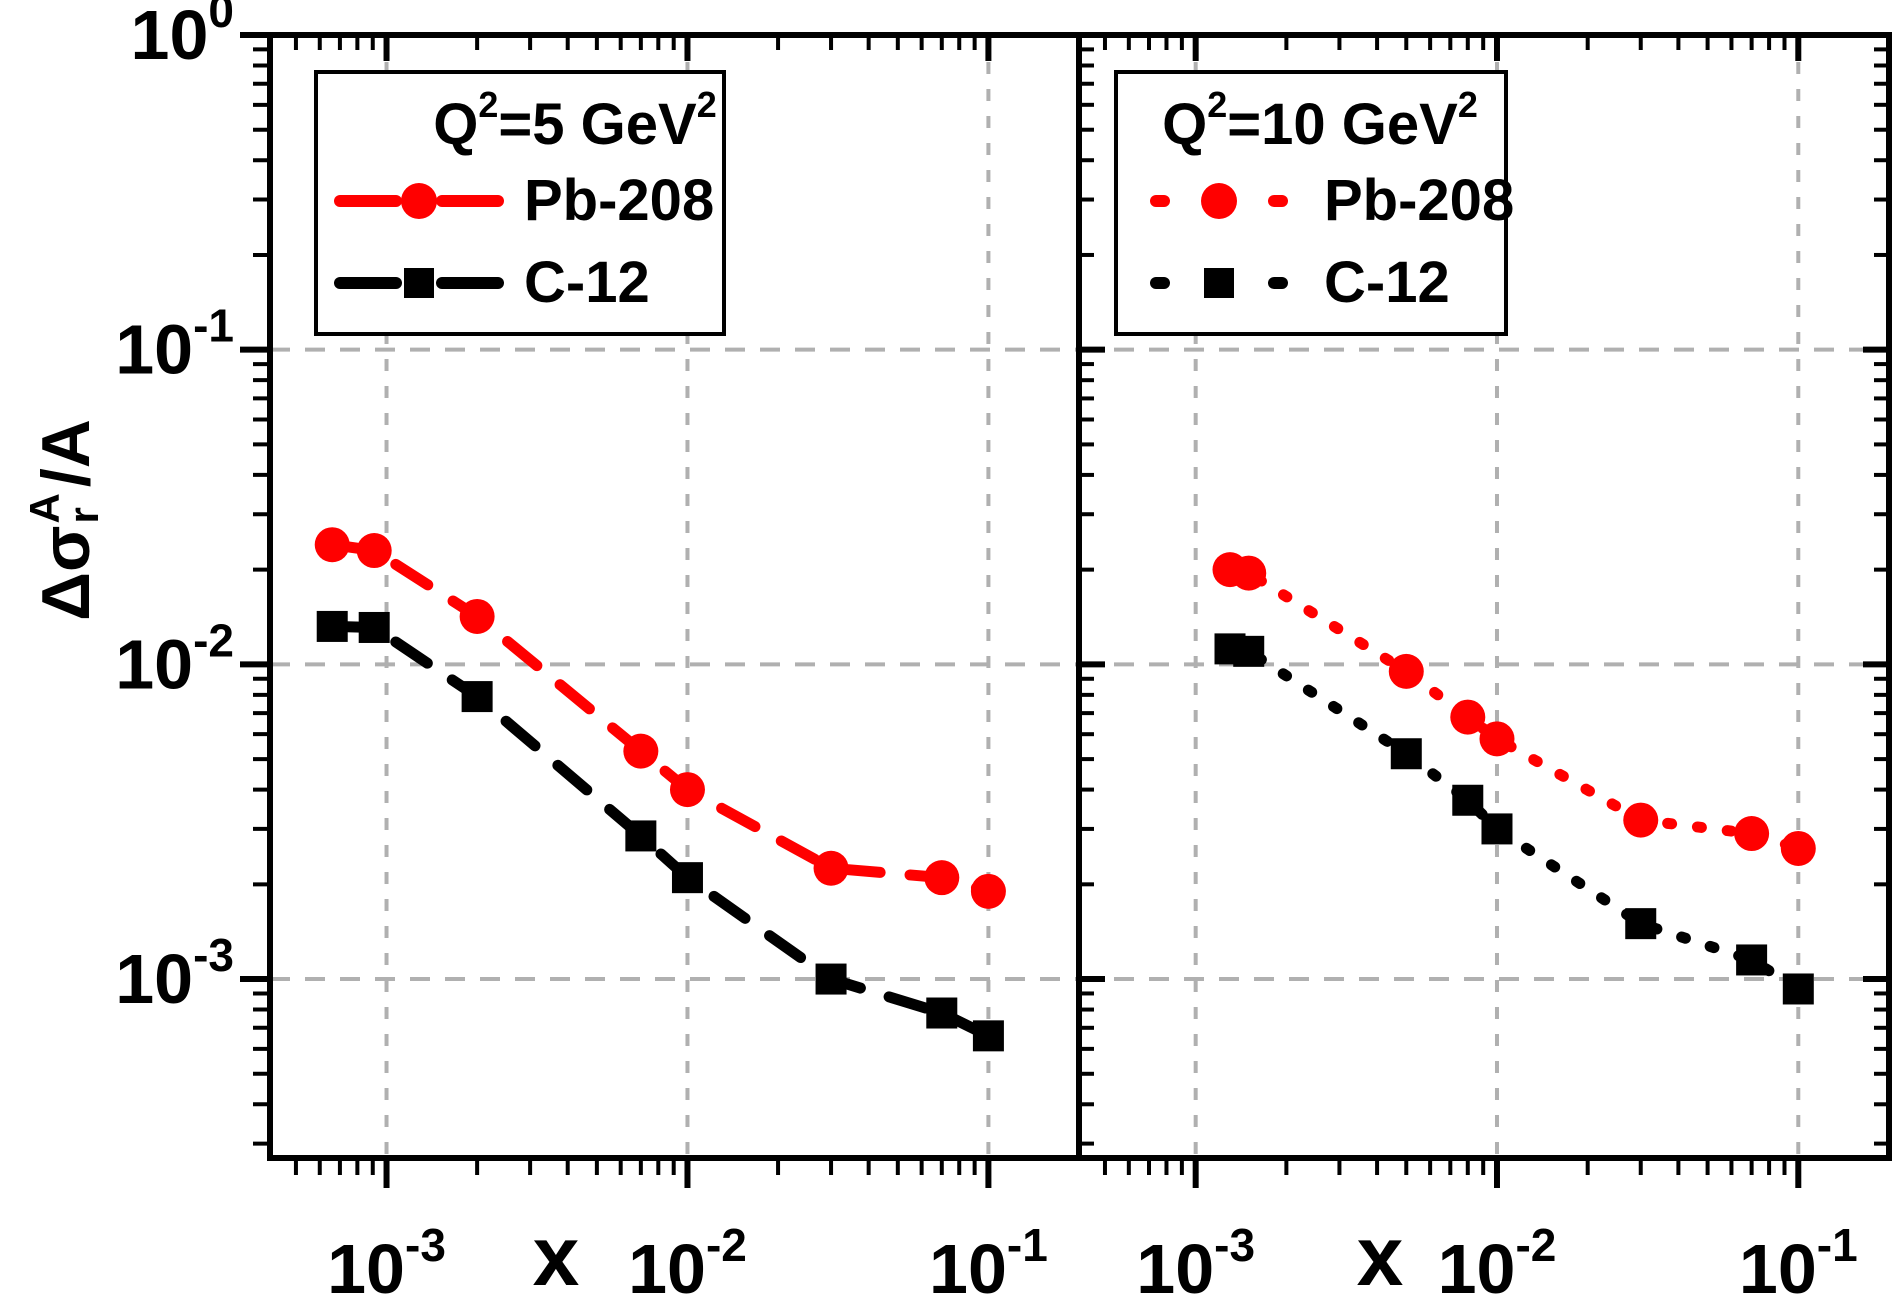  Describe the element at coordinates (419, 283) in the screenshot. I see `c-12-line-sample-icon` at that location.